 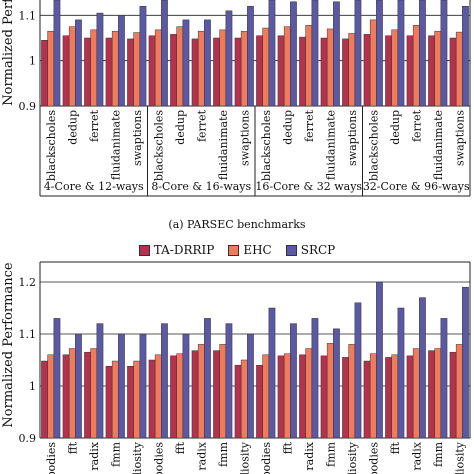 What do you see at coordinates (201, 186) in the screenshot?
I see `group-label: 8-Core & 16-ways` at bounding box center [201, 186].